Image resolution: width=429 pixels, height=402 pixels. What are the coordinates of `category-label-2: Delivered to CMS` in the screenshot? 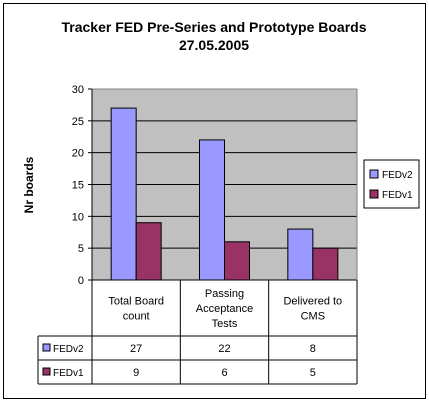 It's located at (312, 309).